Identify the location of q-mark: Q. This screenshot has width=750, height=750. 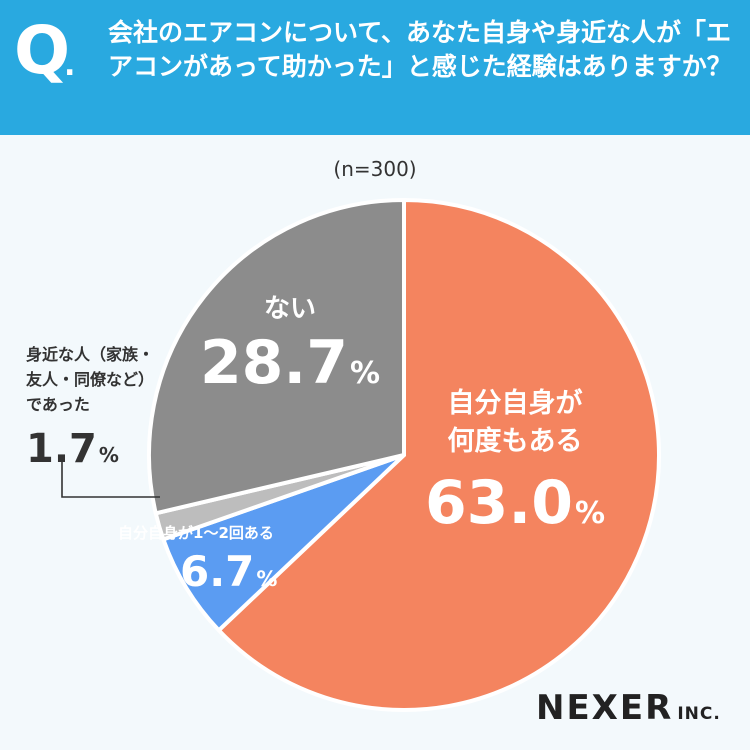
(42, 50).